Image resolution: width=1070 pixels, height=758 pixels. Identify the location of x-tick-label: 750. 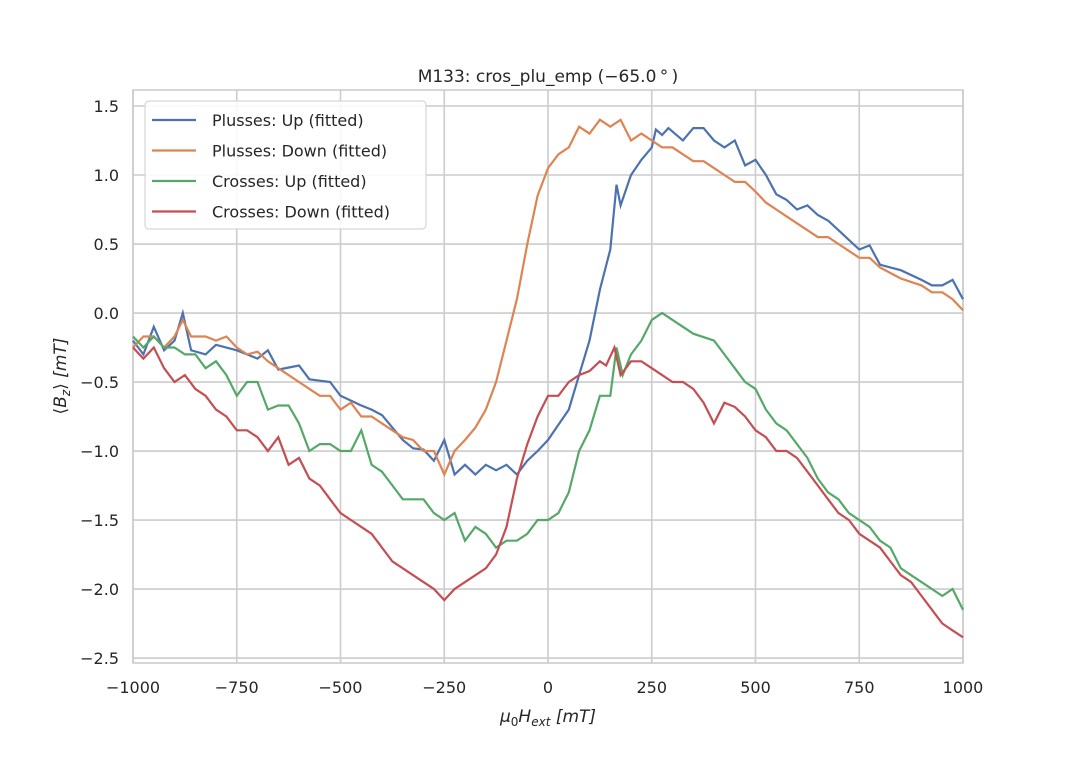
(859, 687).